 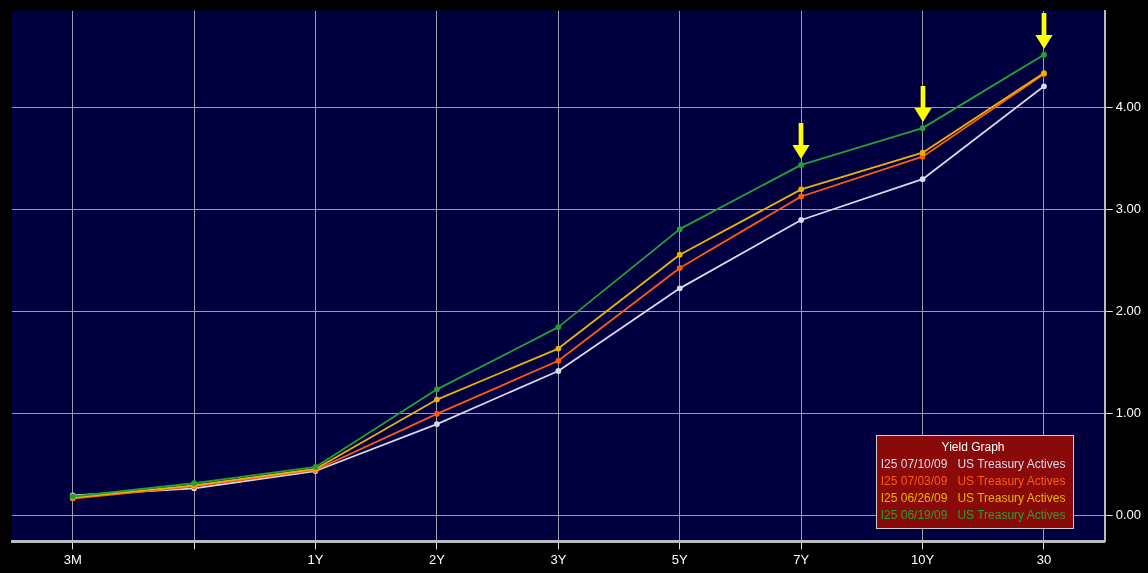 What do you see at coordinates (973, 465) in the screenshot?
I see `text: I25 07/10/09 US Treasury Actives` at bounding box center [973, 465].